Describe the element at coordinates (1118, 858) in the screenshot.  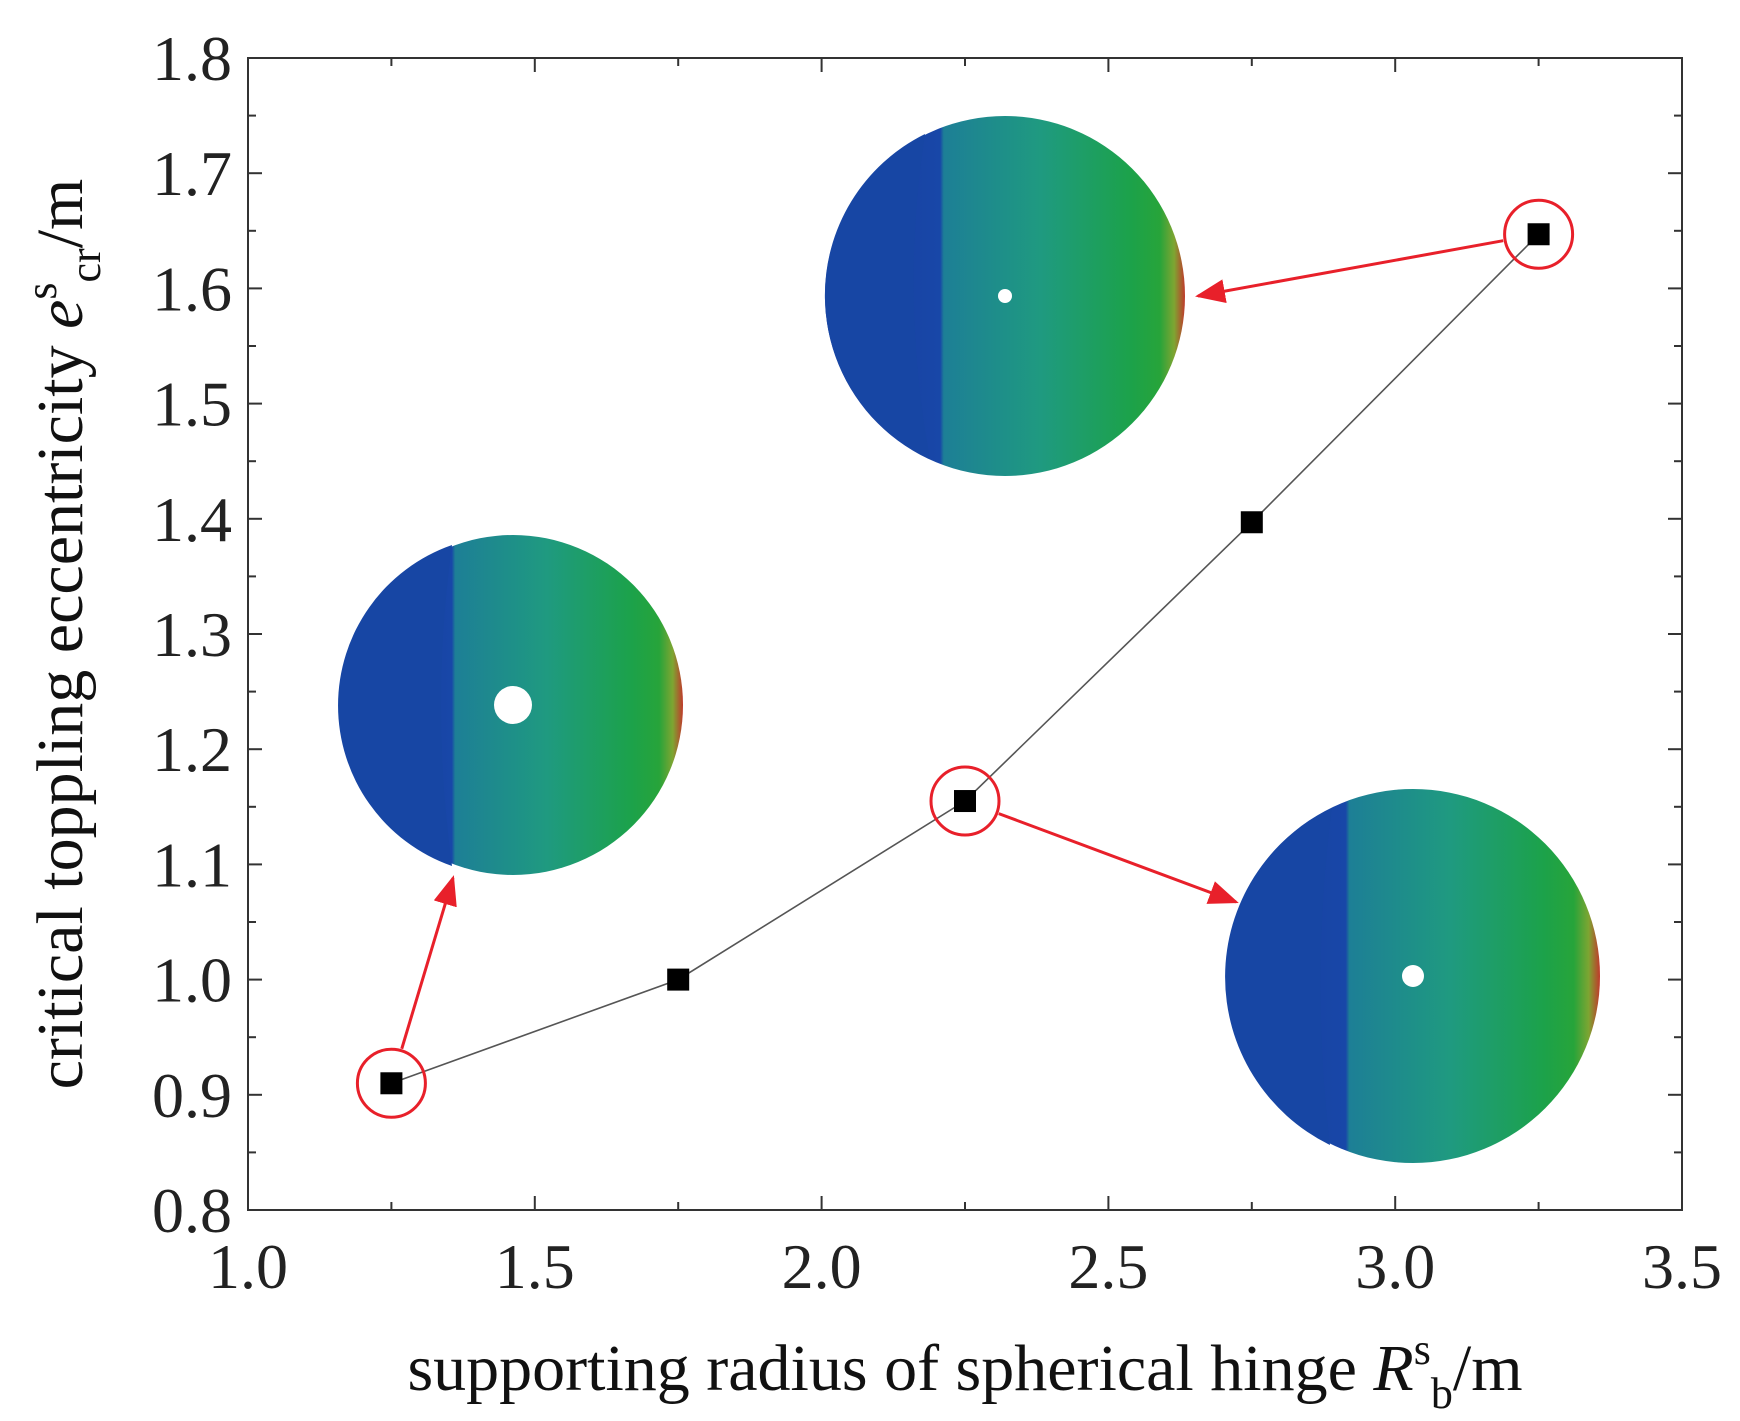
I see `arrow-to-disc-medium` at that location.